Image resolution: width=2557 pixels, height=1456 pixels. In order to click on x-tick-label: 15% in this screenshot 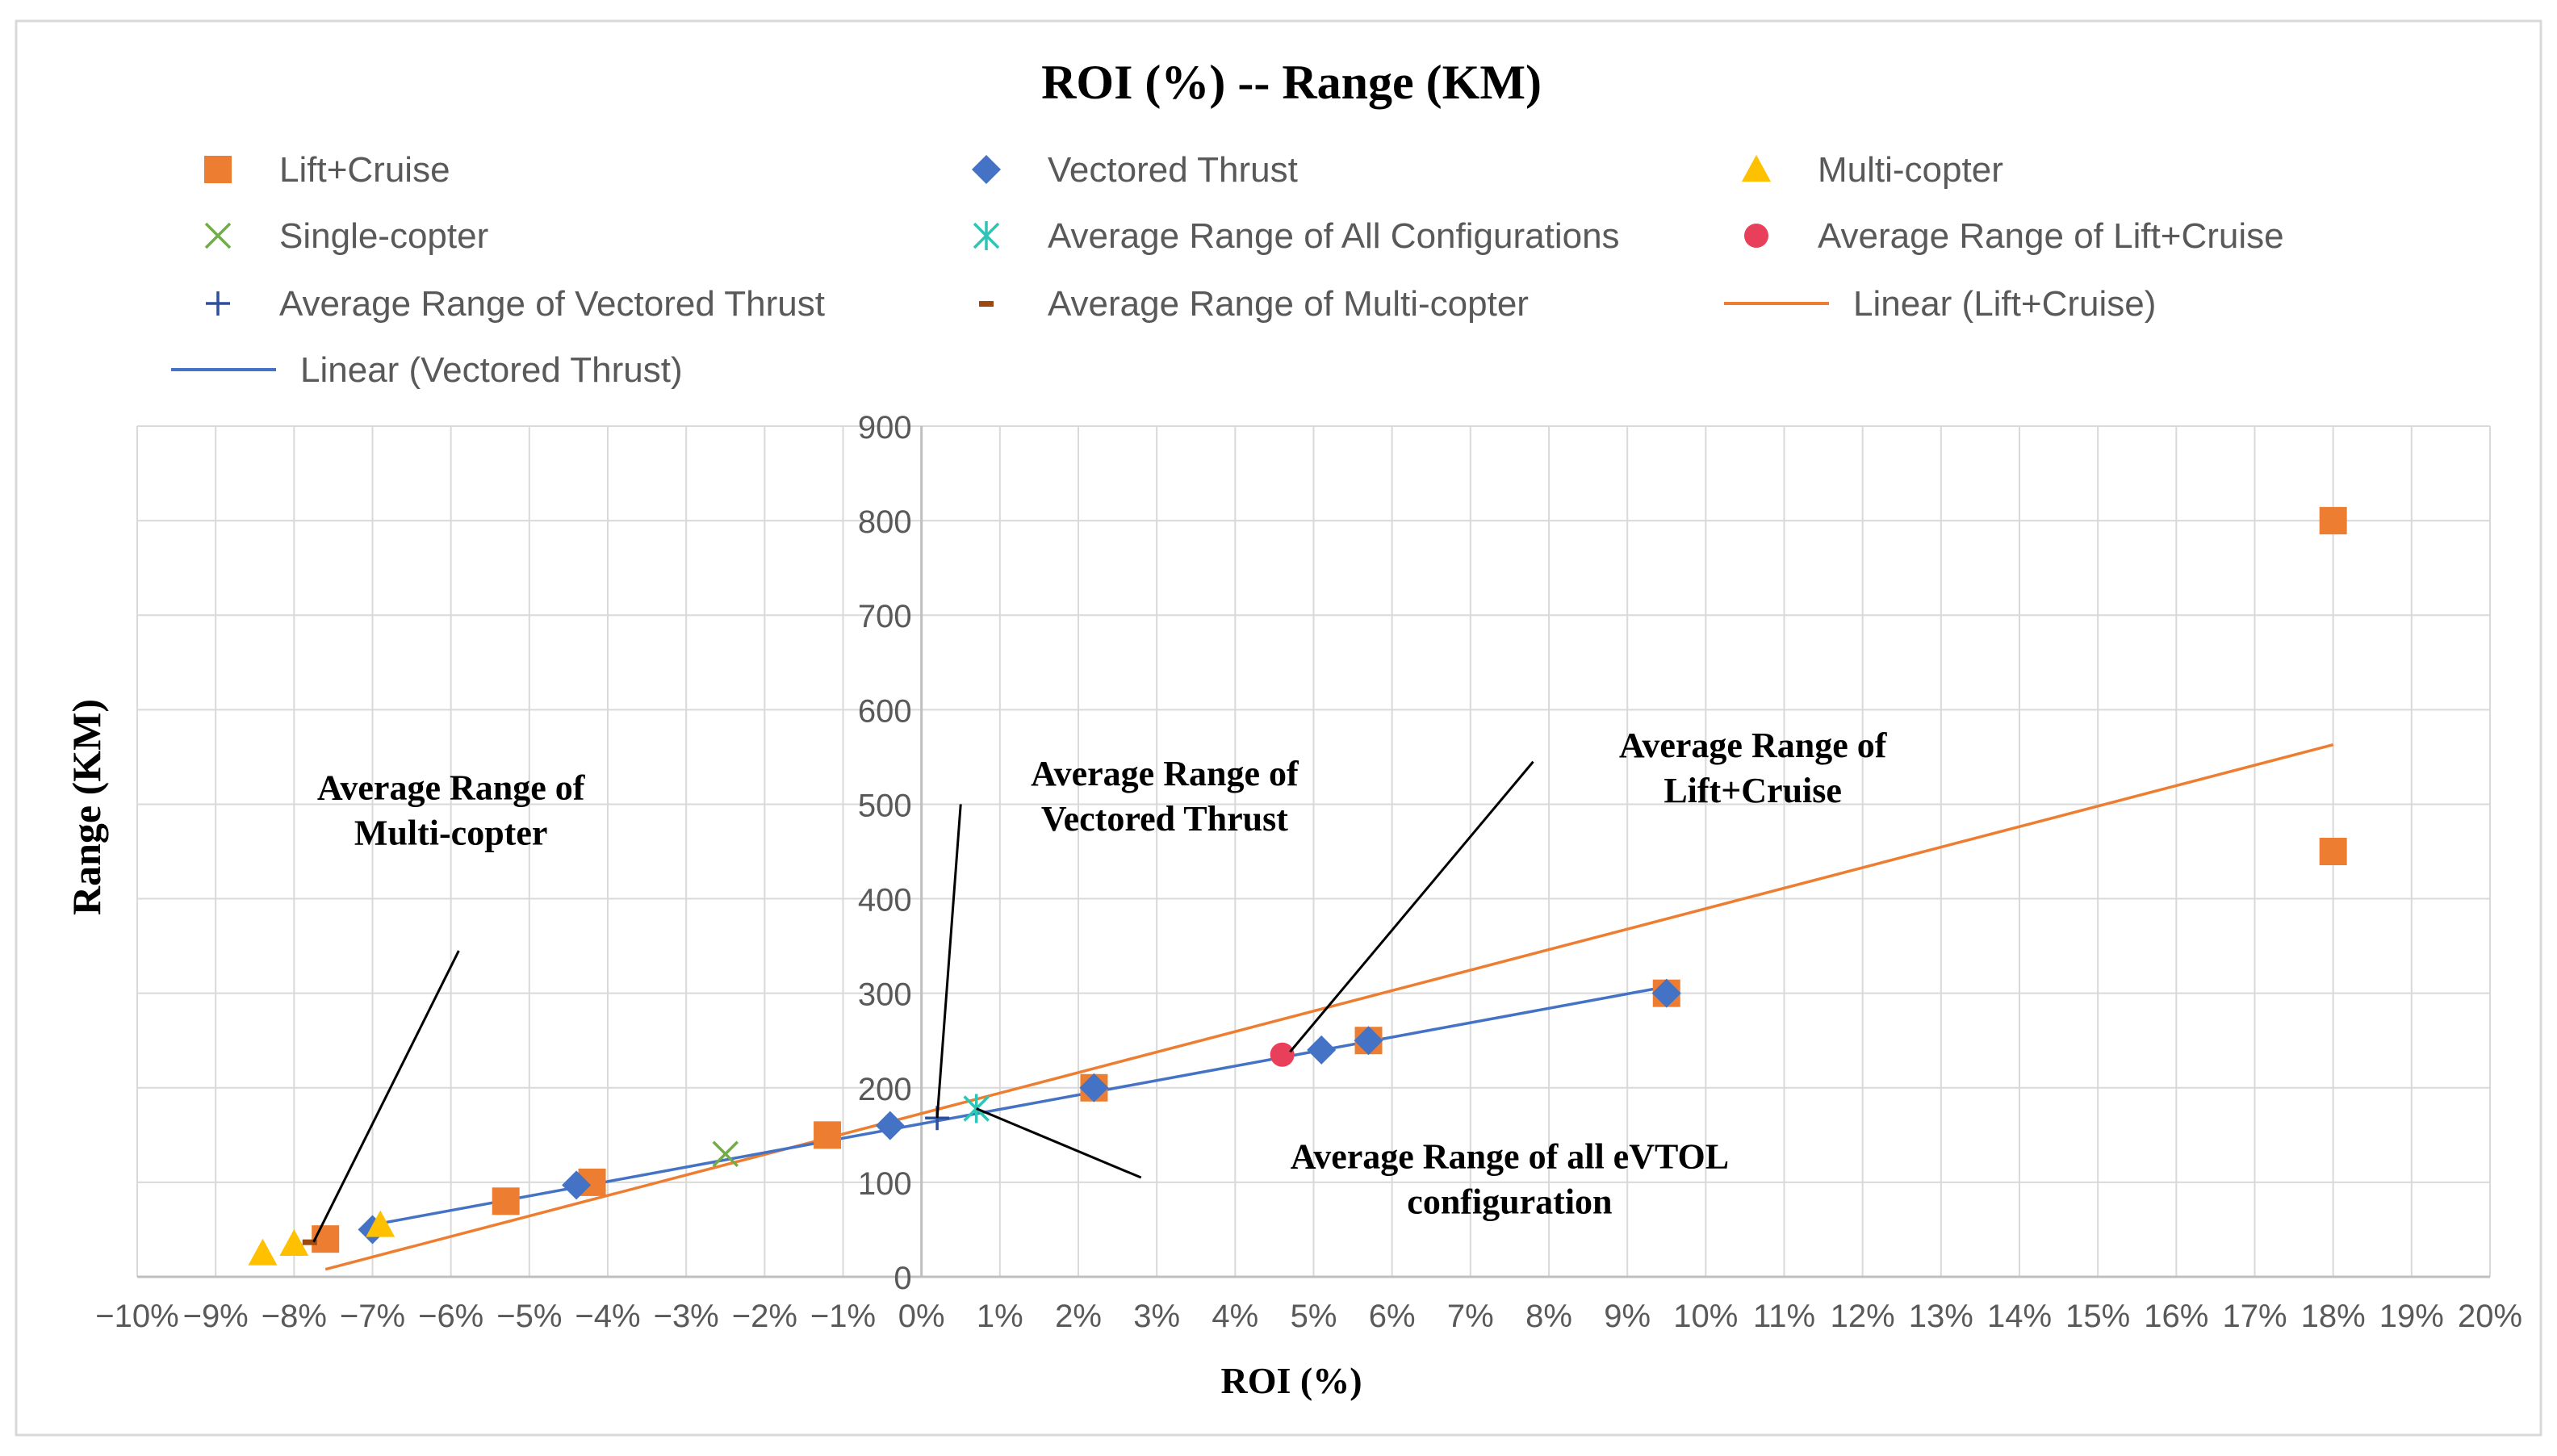, I will do `click(2097, 1316)`.